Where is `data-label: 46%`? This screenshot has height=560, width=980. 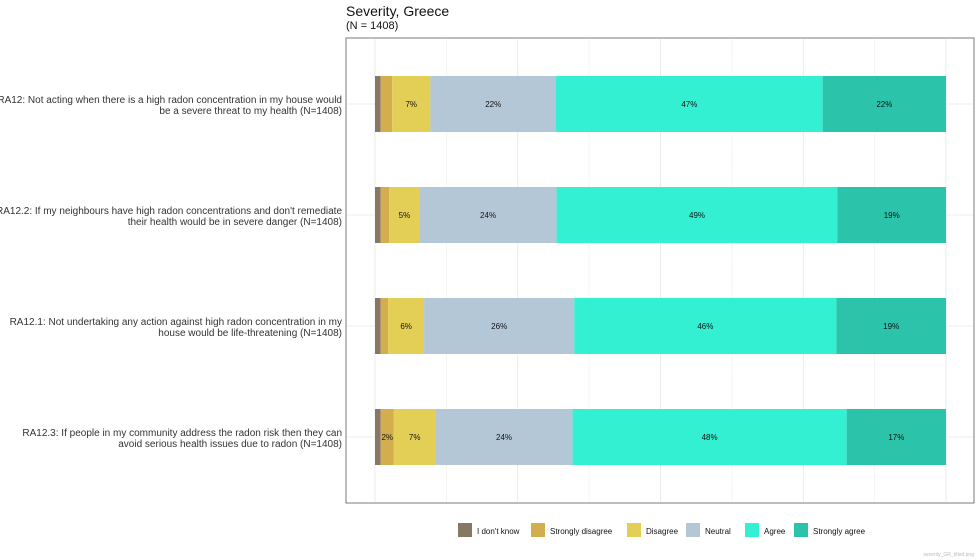 data-label: 46% is located at coordinates (705, 326).